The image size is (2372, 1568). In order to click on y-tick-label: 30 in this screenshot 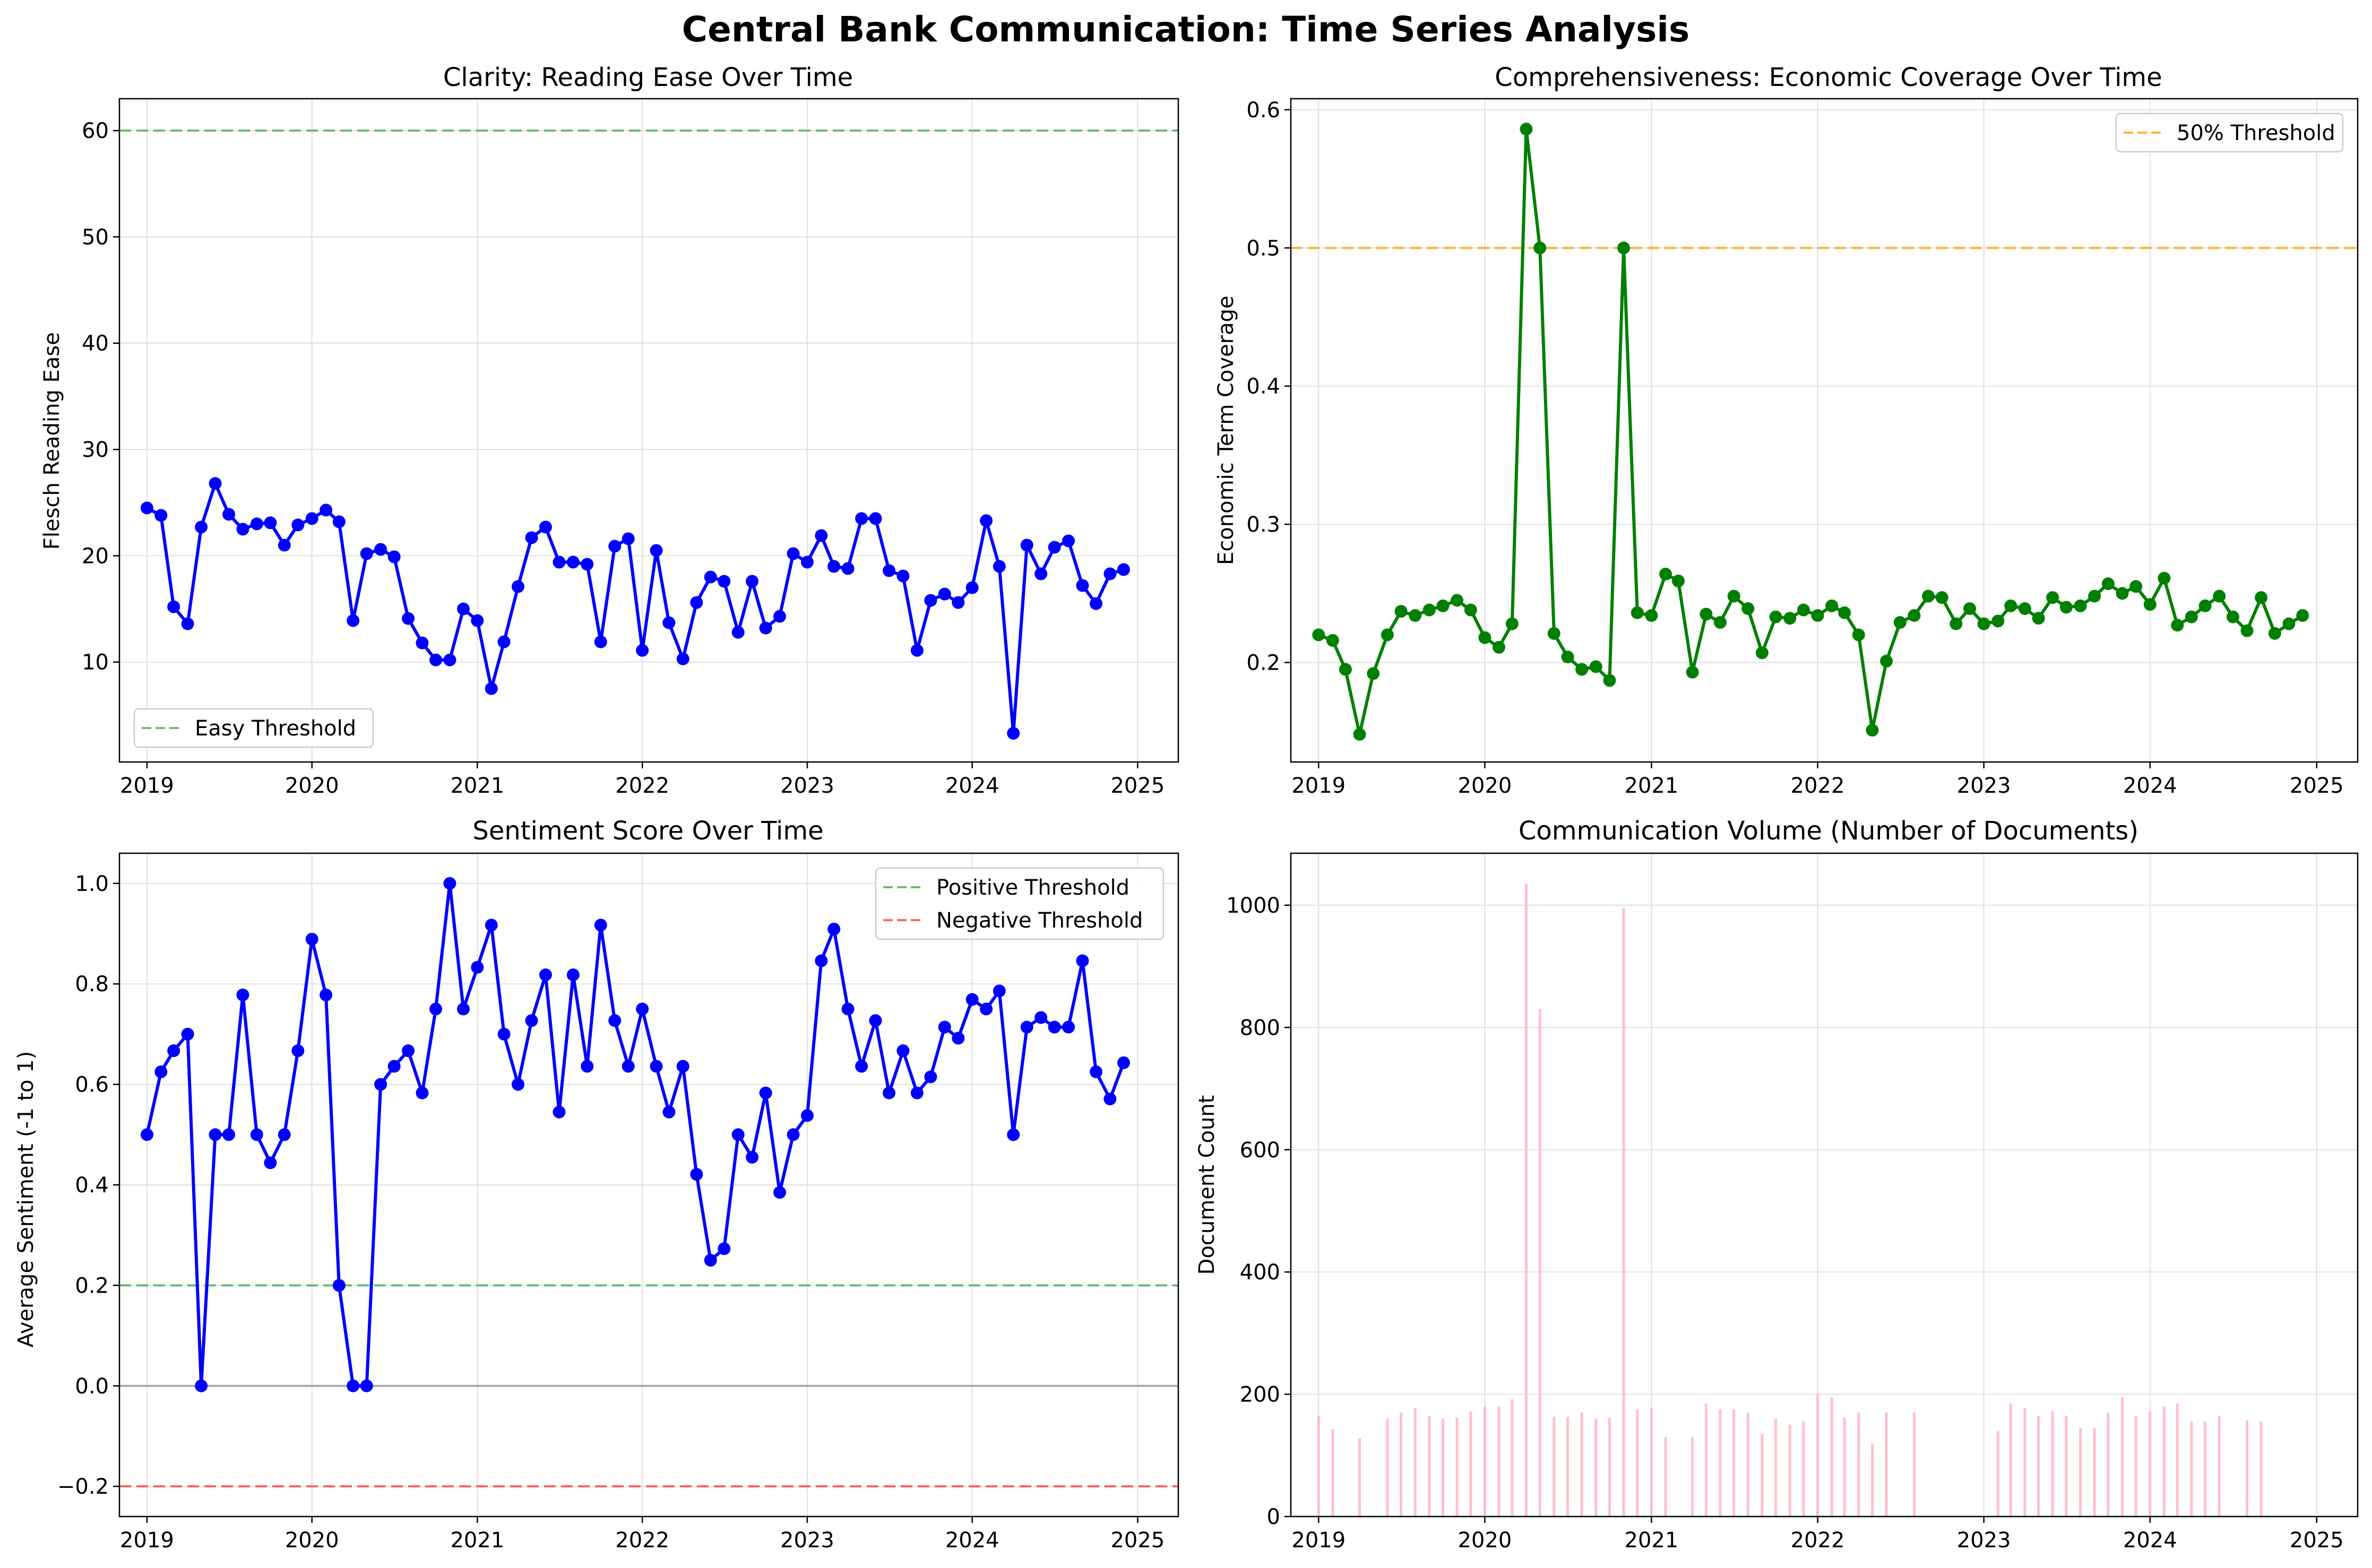, I will do `click(95, 450)`.